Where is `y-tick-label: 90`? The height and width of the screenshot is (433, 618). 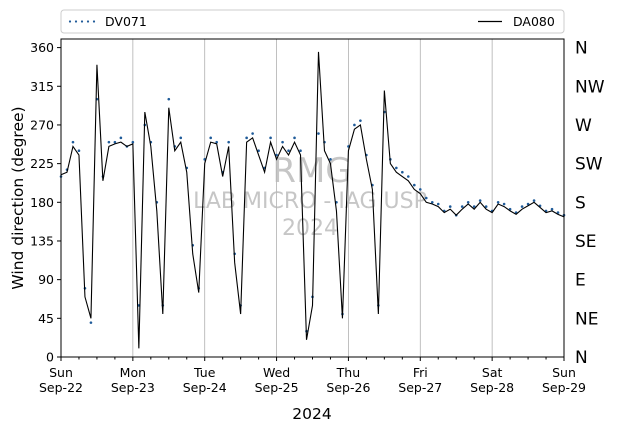 y-tick-label: 90 is located at coordinates (46, 279).